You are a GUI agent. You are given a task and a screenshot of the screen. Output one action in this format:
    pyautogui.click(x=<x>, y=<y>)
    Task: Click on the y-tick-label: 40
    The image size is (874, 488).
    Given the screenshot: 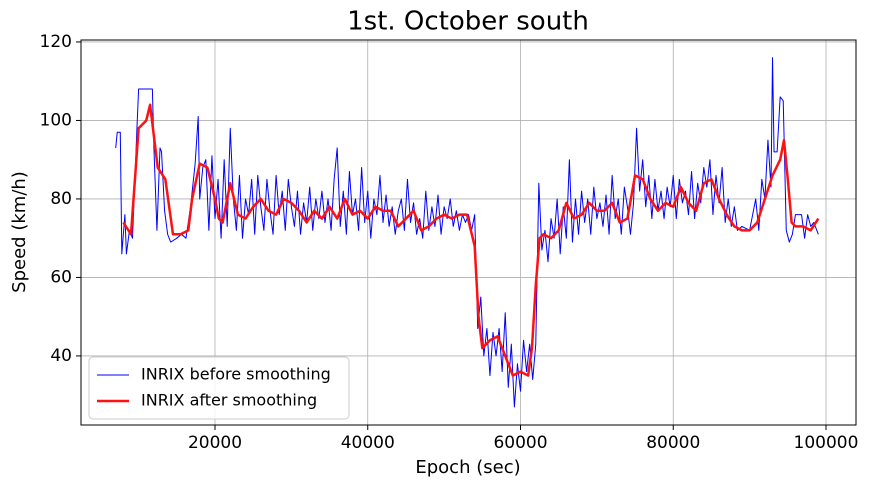 What is the action you would take?
    pyautogui.click(x=61, y=356)
    